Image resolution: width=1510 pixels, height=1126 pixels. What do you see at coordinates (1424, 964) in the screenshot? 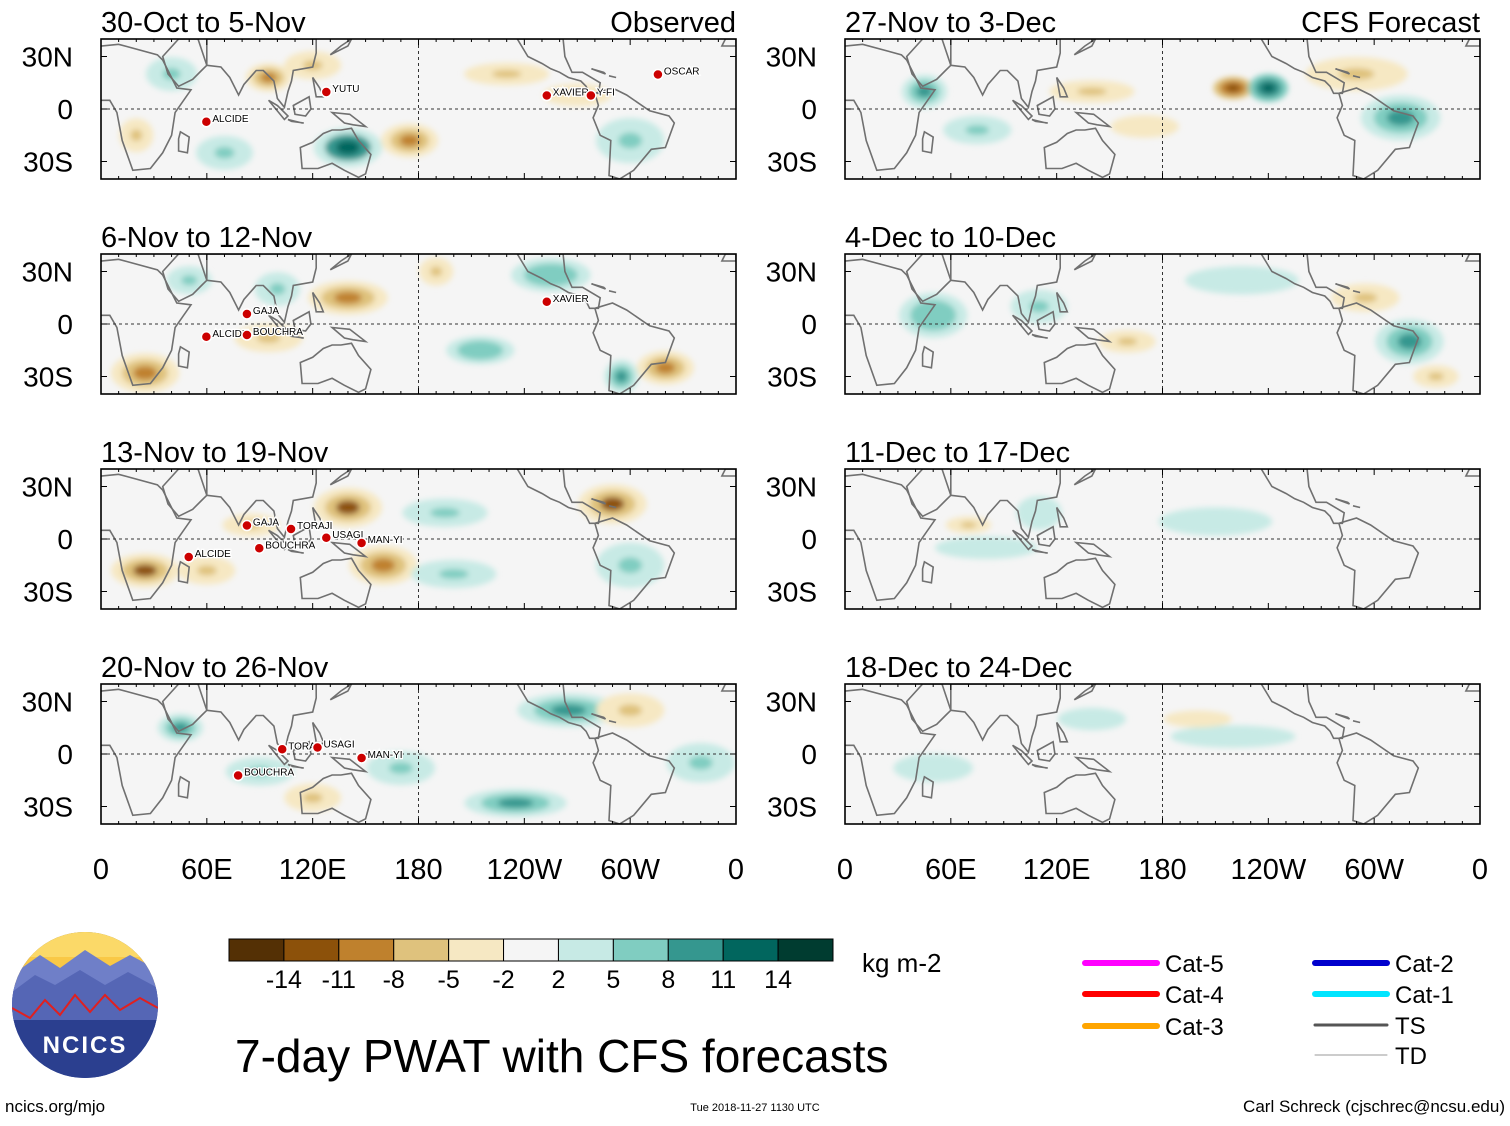
I see `legend-label: Cat-2` at bounding box center [1424, 964].